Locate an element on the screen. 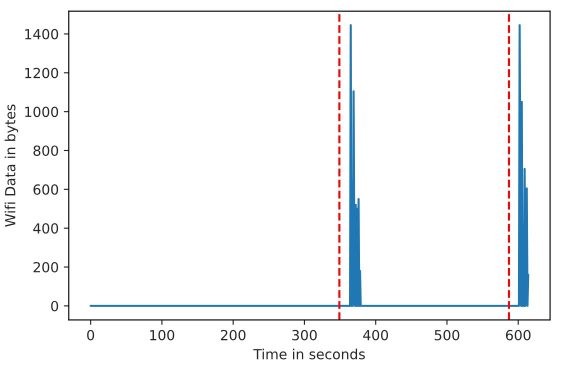  y-tick-label: 400 is located at coordinates (45, 228).